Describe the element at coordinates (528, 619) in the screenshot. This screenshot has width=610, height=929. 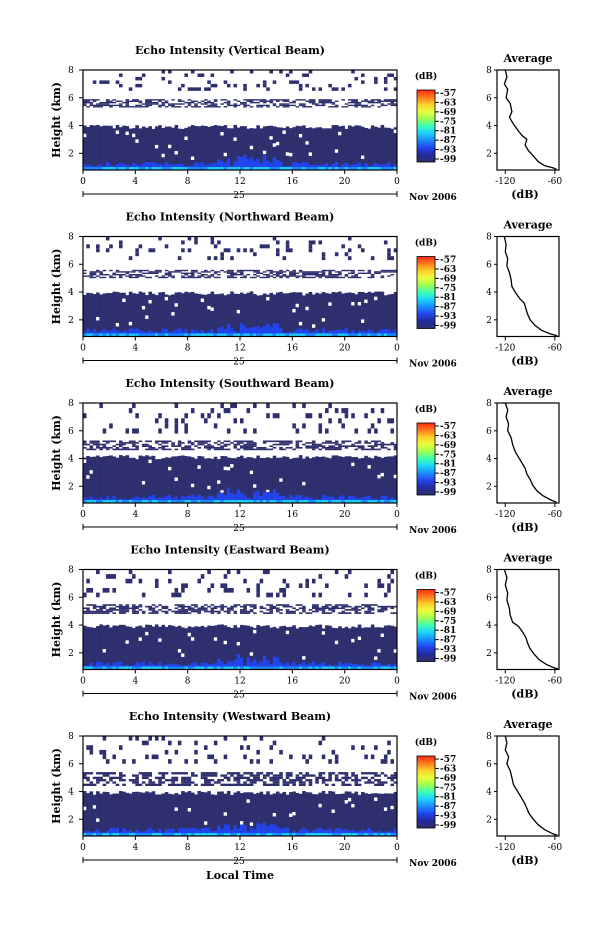
I see `average-frame` at that location.